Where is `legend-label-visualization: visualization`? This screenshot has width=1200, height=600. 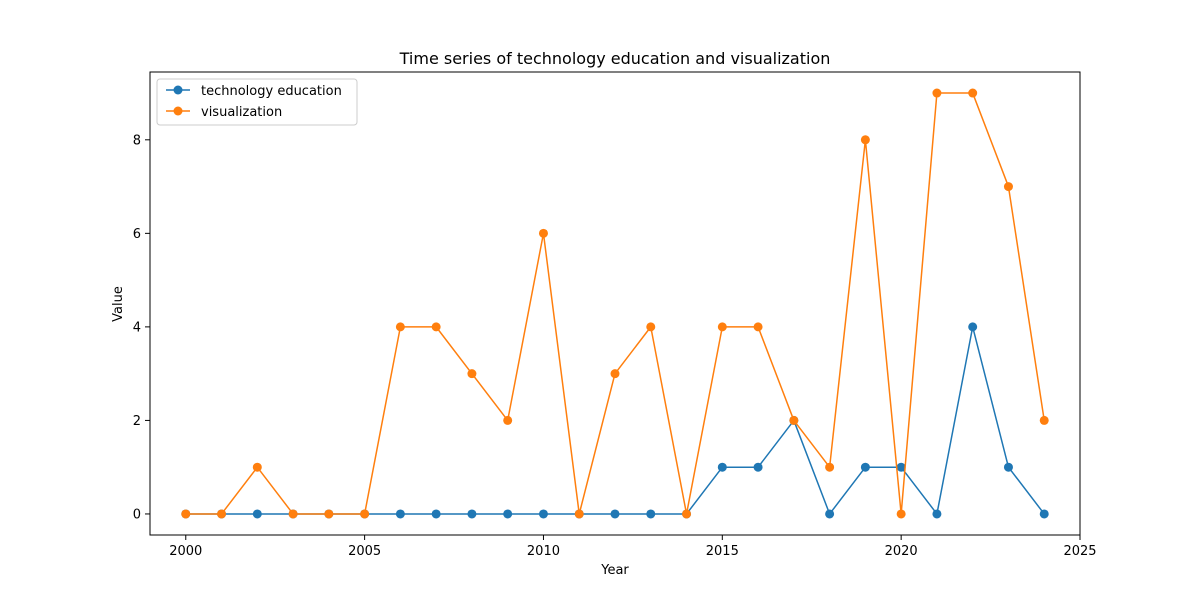
legend-label-visualization: visualization is located at coordinates (241, 112).